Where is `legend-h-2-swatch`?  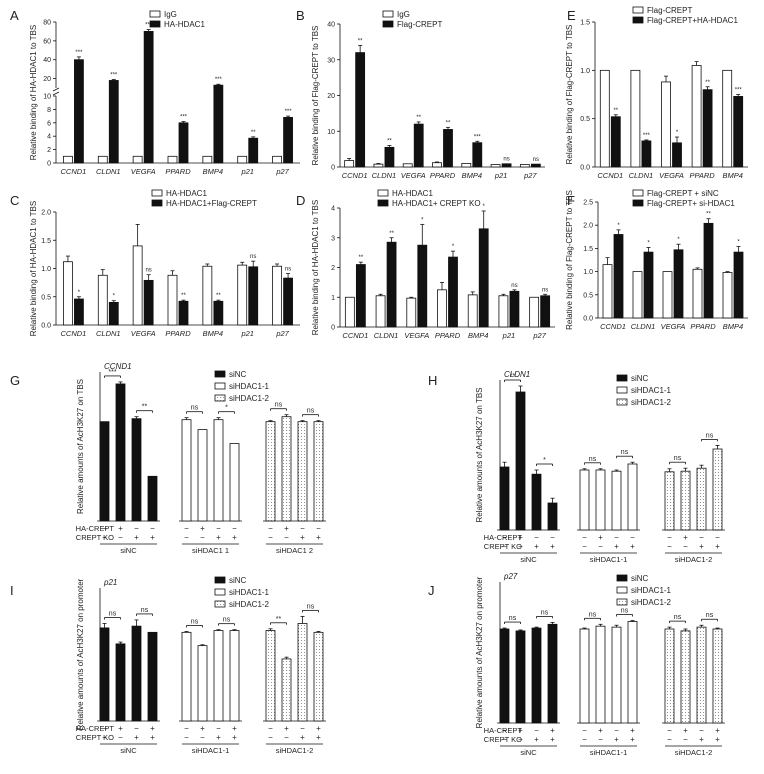
legend-h-2-swatch is located at coordinates (622, 402).